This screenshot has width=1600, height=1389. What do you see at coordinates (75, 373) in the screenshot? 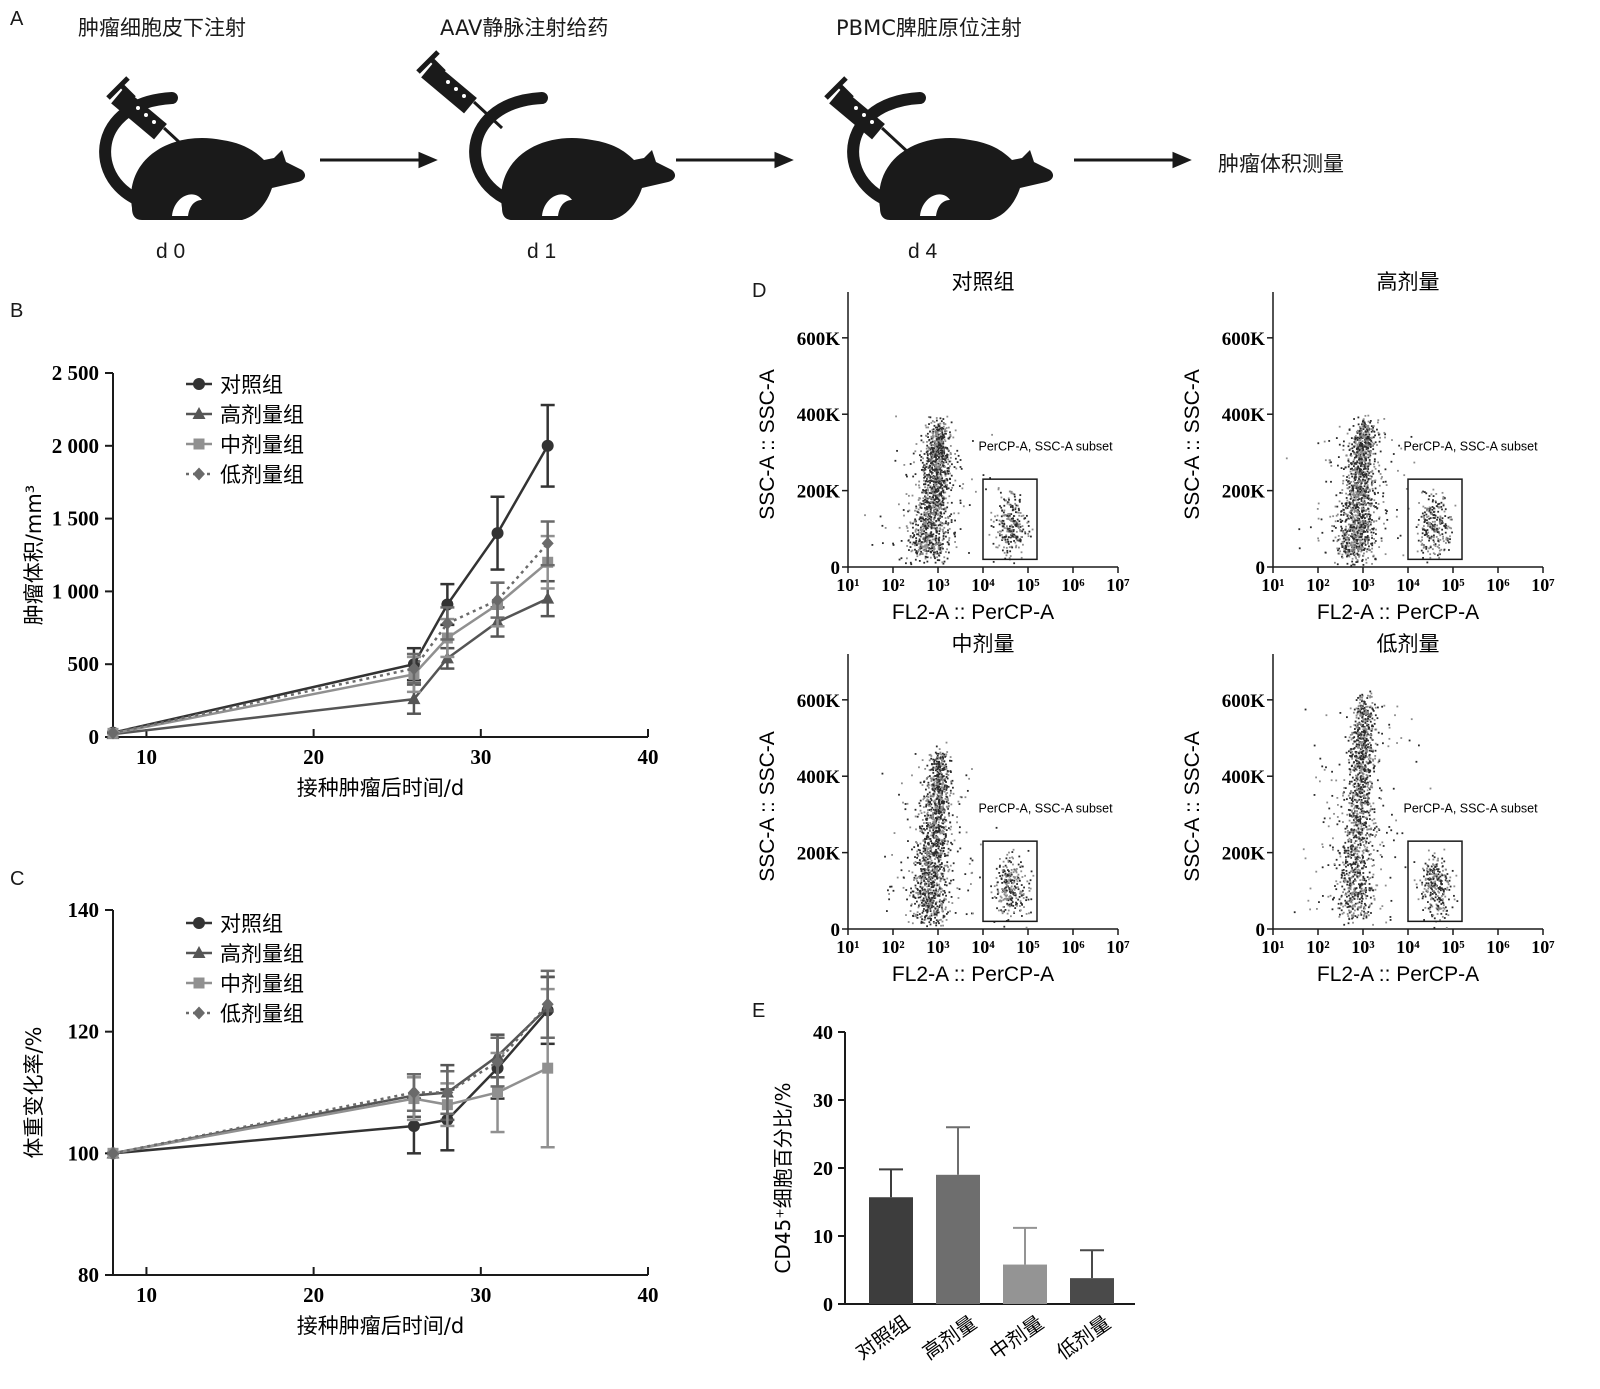
I see `y-tick-label: 2 500` at bounding box center [75, 373].